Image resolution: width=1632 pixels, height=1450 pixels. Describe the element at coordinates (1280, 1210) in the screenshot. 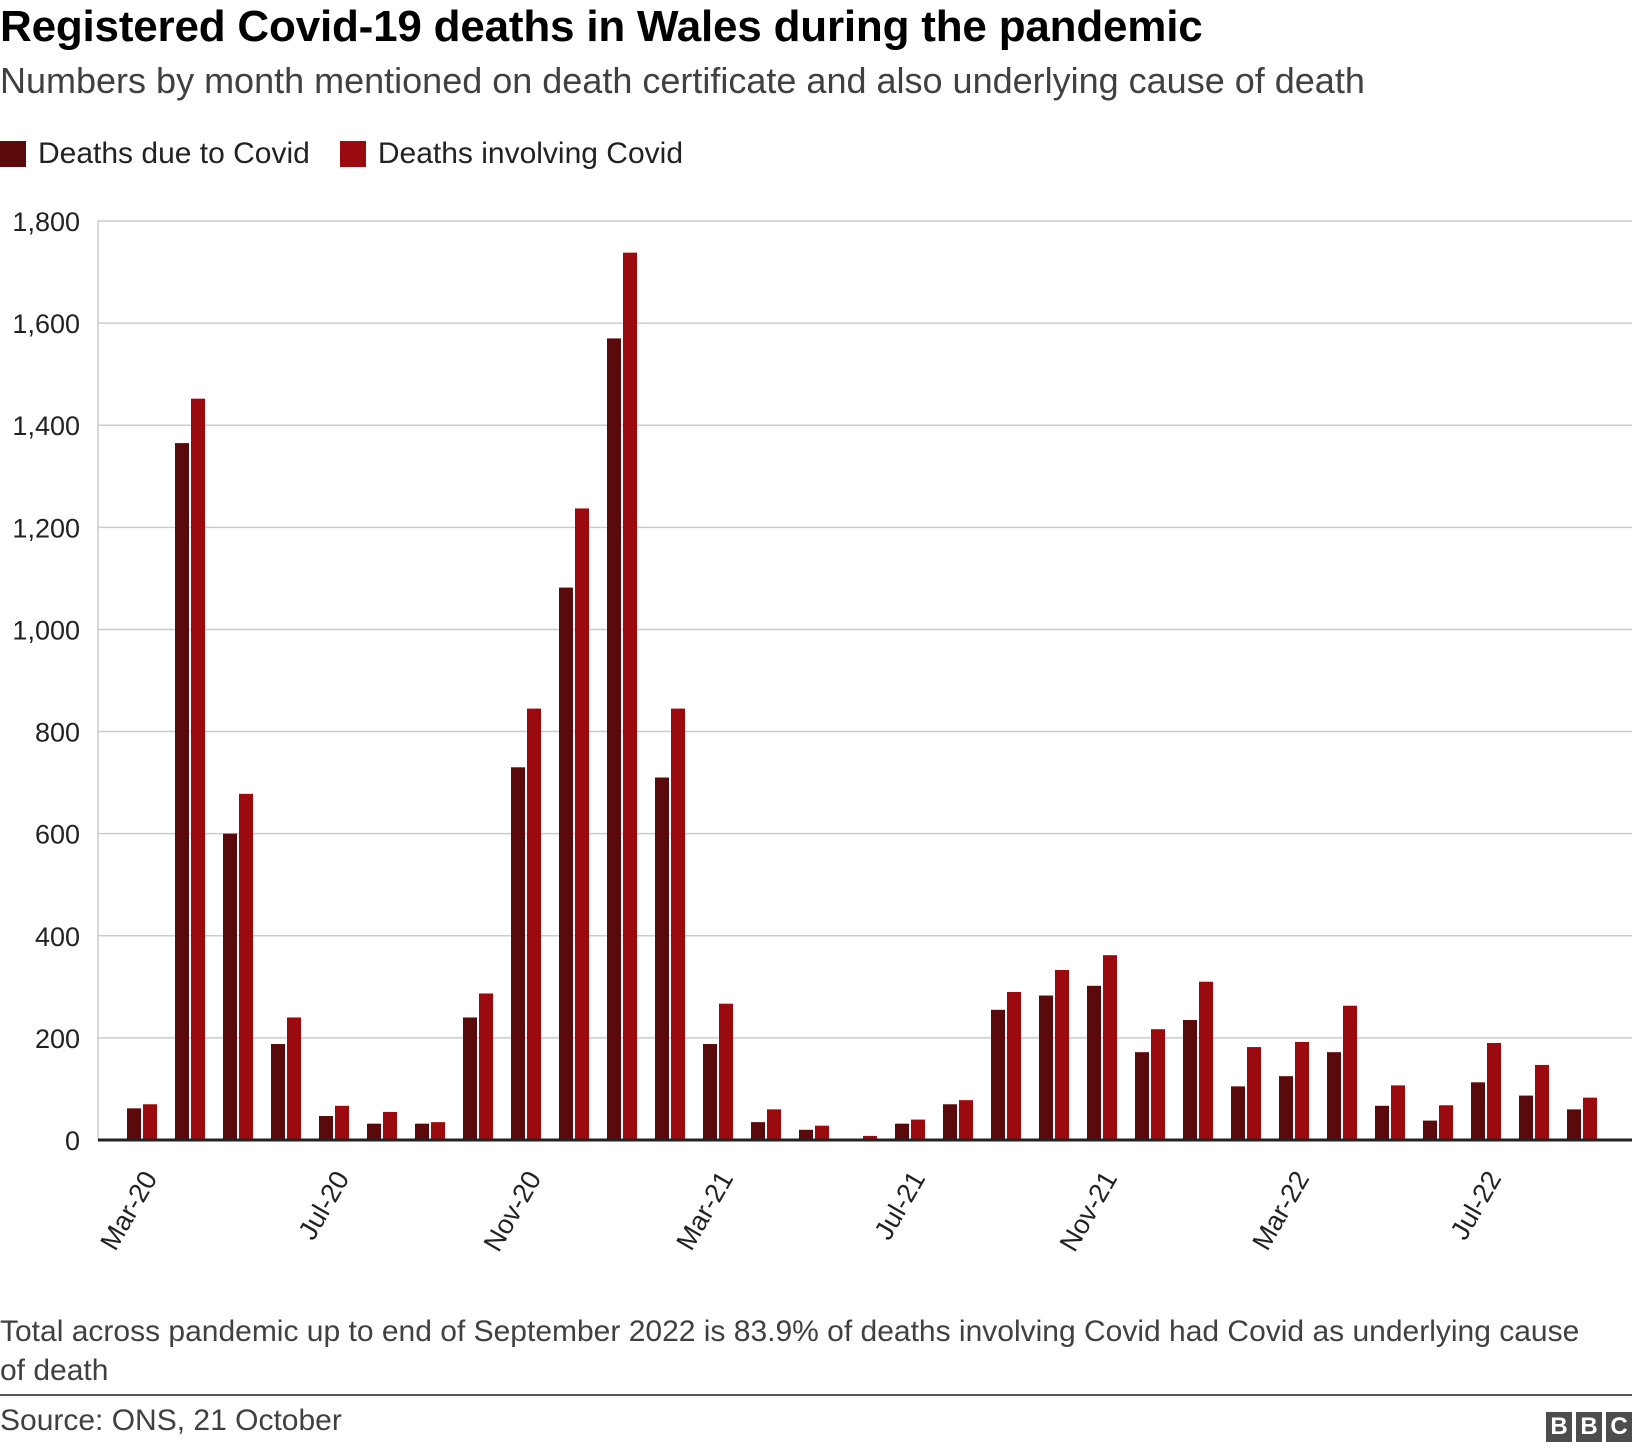

I see `x-tick-label: Mar-22` at that location.